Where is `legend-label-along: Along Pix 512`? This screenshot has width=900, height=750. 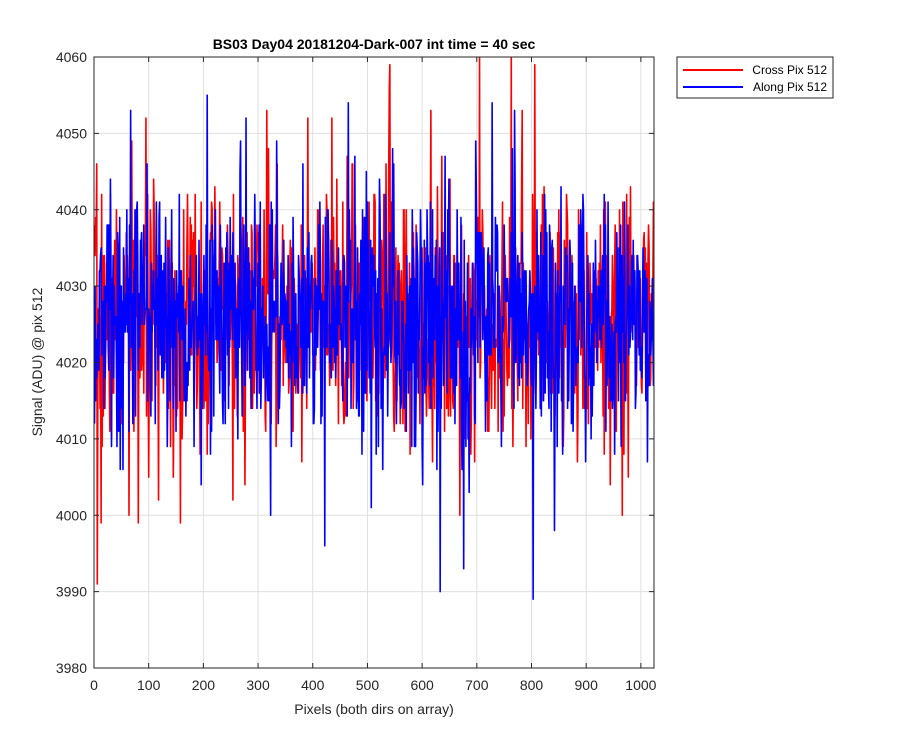
legend-label-along: Along Pix 512 is located at coordinates (790, 87).